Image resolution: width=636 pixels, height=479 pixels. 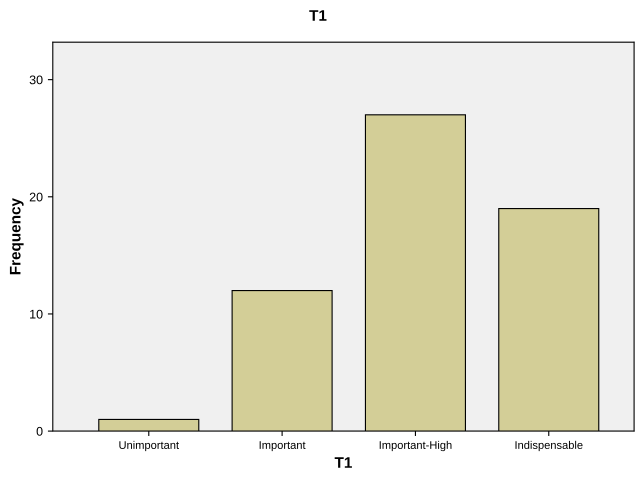 What do you see at coordinates (149, 446) in the screenshot?
I see `x-tick-label: Unimportant` at bounding box center [149, 446].